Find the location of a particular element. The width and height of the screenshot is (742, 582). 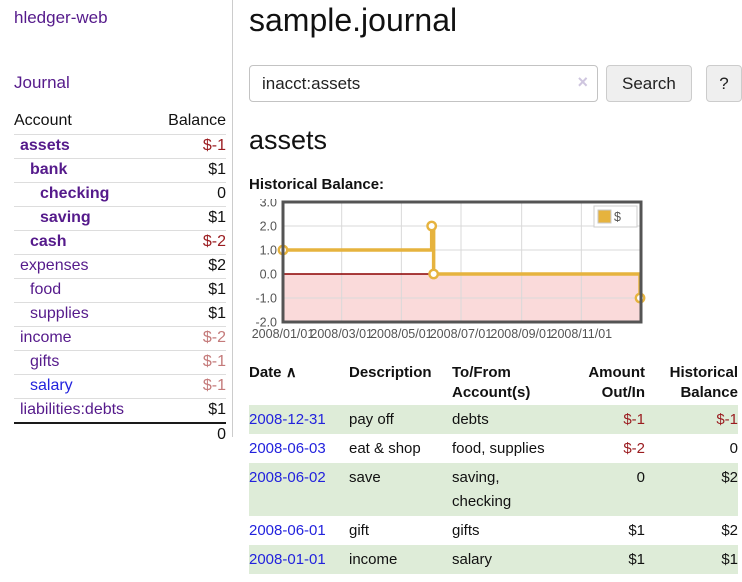

account-link: income is located at coordinates (46, 337).